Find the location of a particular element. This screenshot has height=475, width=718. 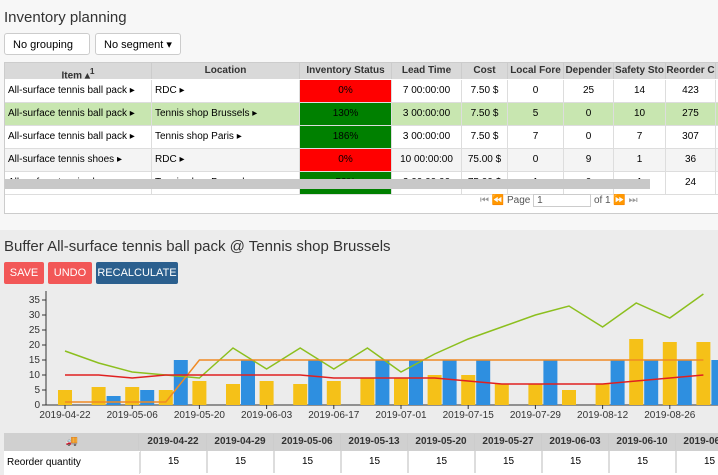

x-tick-label: 2019-07-29 is located at coordinates (536, 415).